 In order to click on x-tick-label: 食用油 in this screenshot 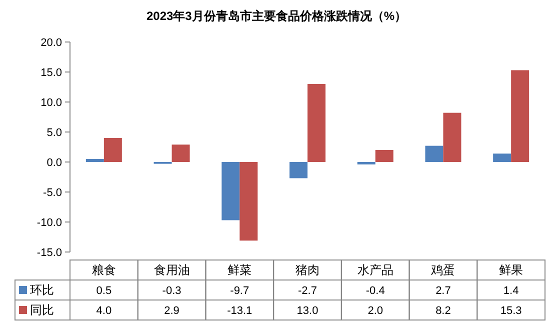, I will do `click(172, 270)`.